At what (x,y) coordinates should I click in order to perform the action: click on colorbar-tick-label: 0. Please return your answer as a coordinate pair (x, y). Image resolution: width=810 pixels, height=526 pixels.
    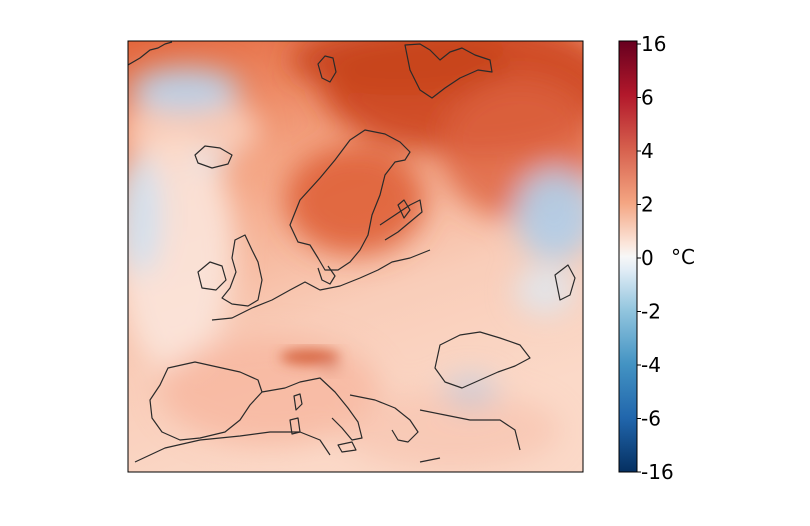
    Looking at the image, I should click on (647, 258).